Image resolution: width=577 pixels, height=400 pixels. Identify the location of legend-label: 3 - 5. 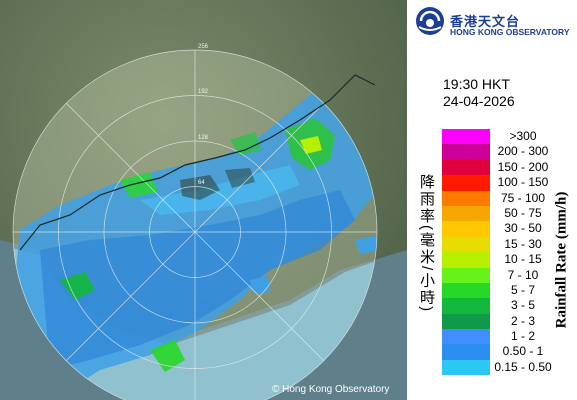
(522, 305).